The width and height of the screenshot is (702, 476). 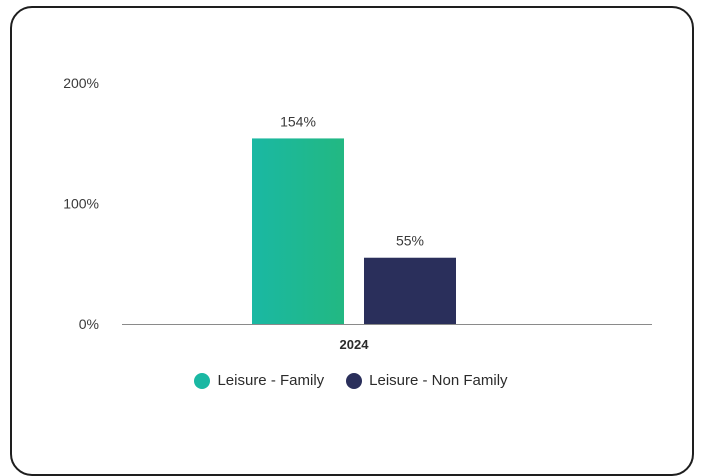 I want to click on y-tick-label: 200%, so click(x=81, y=83).